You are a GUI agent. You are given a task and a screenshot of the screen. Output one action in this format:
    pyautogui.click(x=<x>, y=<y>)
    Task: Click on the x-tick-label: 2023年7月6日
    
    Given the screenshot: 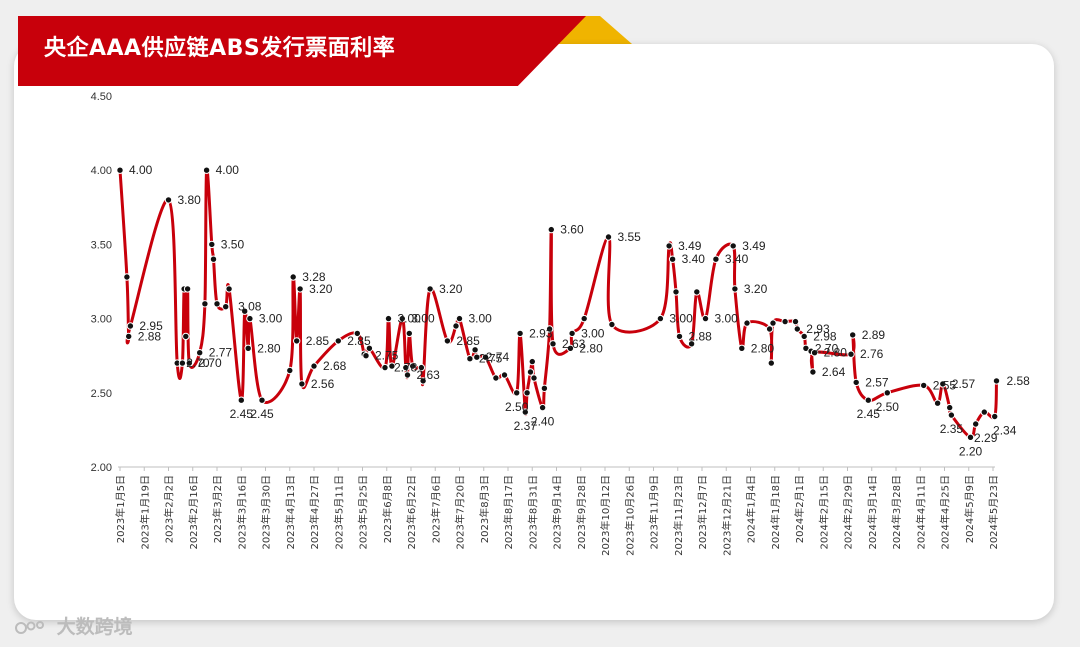 What is the action you would take?
    pyautogui.click(x=435, y=509)
    